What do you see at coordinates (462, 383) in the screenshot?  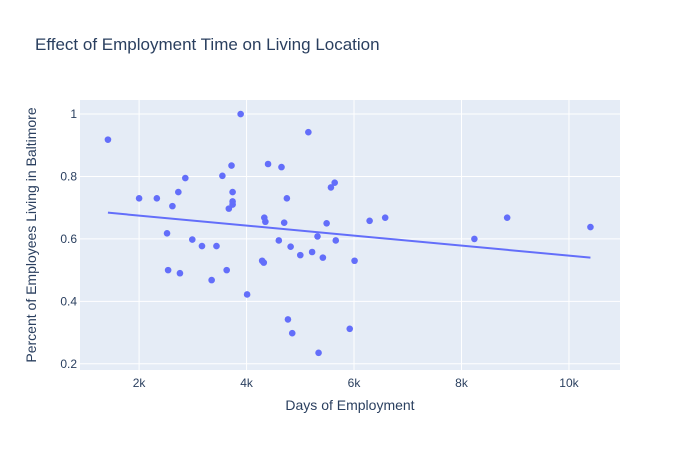 I see `x-tick-label: 8k` at bounding box center [462, 383].